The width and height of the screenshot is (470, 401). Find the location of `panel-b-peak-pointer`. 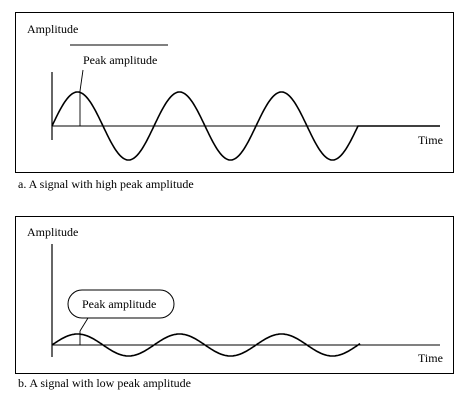

panel-b-peak-pointer is located at coordinates (84, 324).